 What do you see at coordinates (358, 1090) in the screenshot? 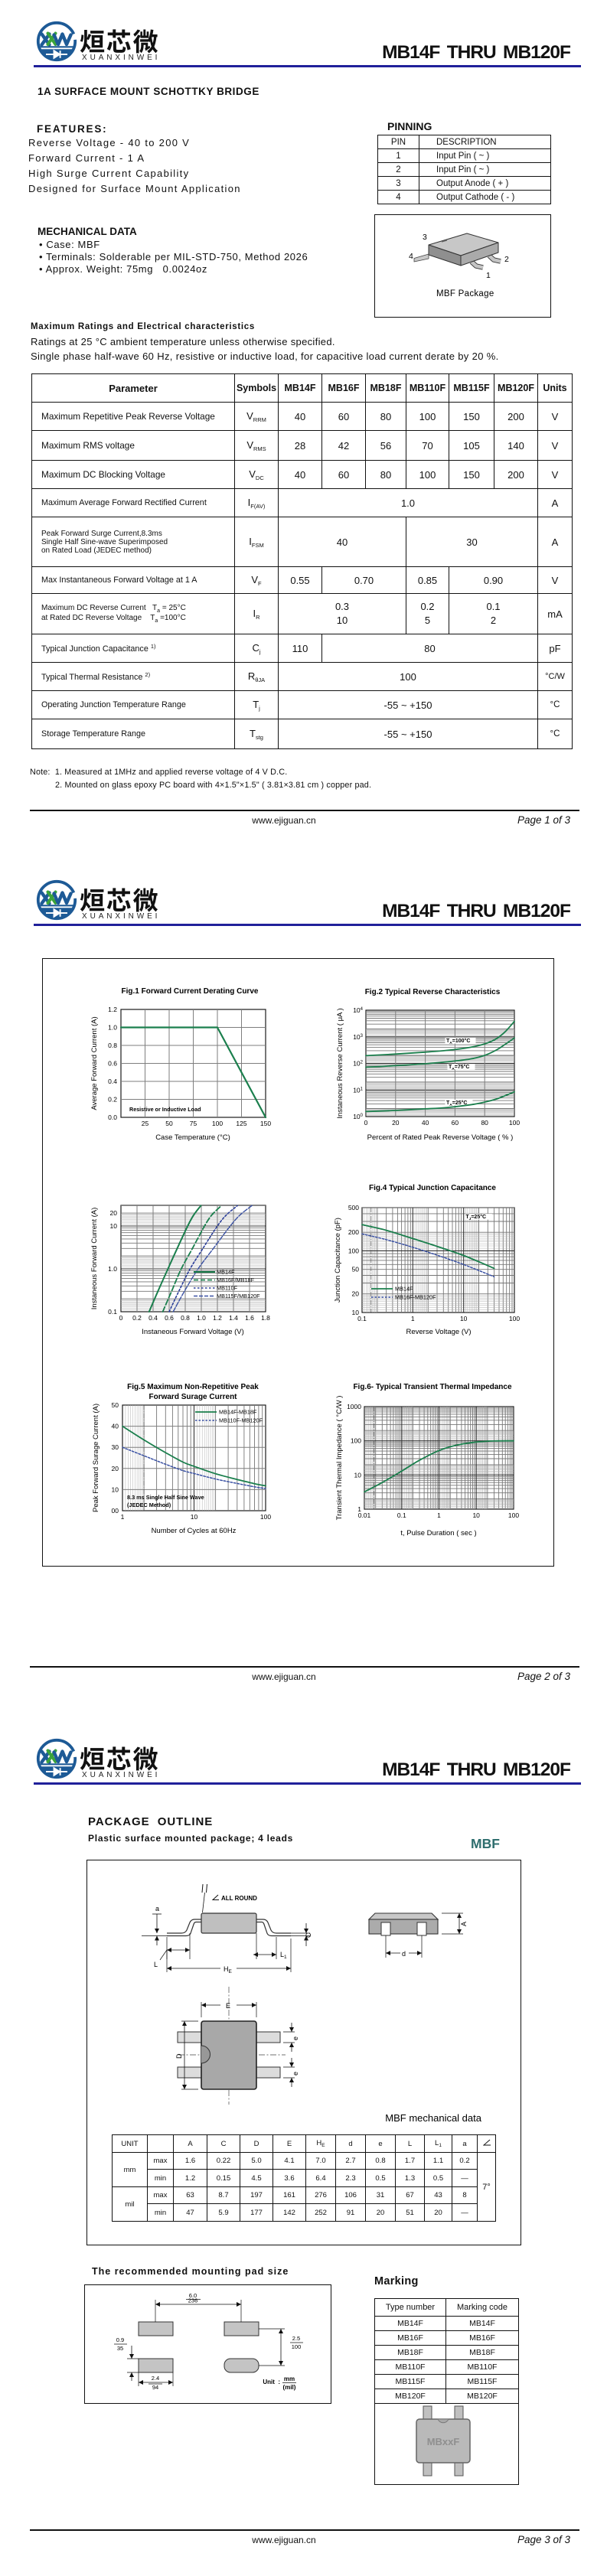
I see `svg-text: 101` at bounding box center [358, 1090].